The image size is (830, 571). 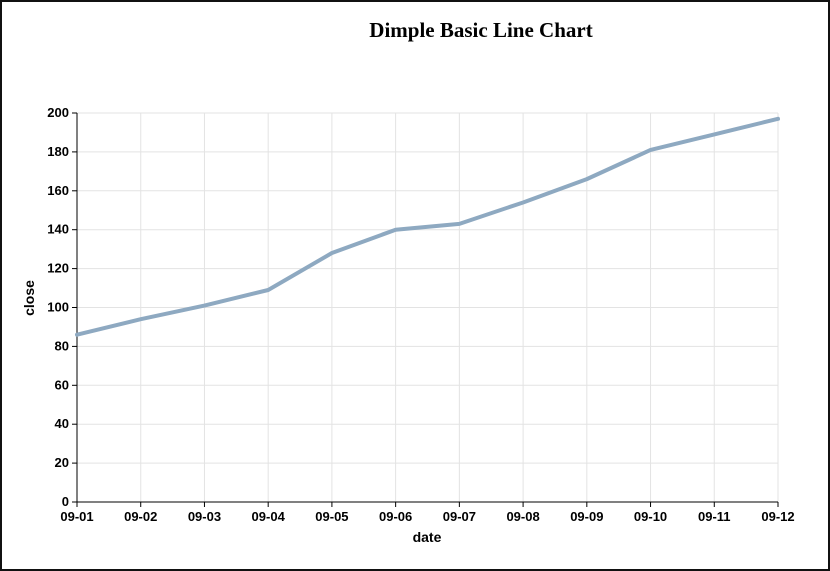 I want to click on x-tick-label: 09-07, so click(x=459, y=516).